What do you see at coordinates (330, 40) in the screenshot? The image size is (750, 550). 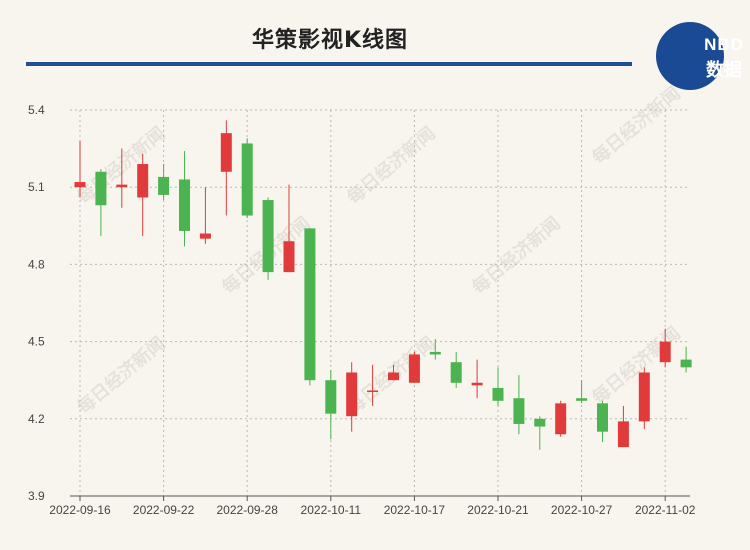 I see `chart-title: 华策影视K线图` at bounding box center [330, 40].